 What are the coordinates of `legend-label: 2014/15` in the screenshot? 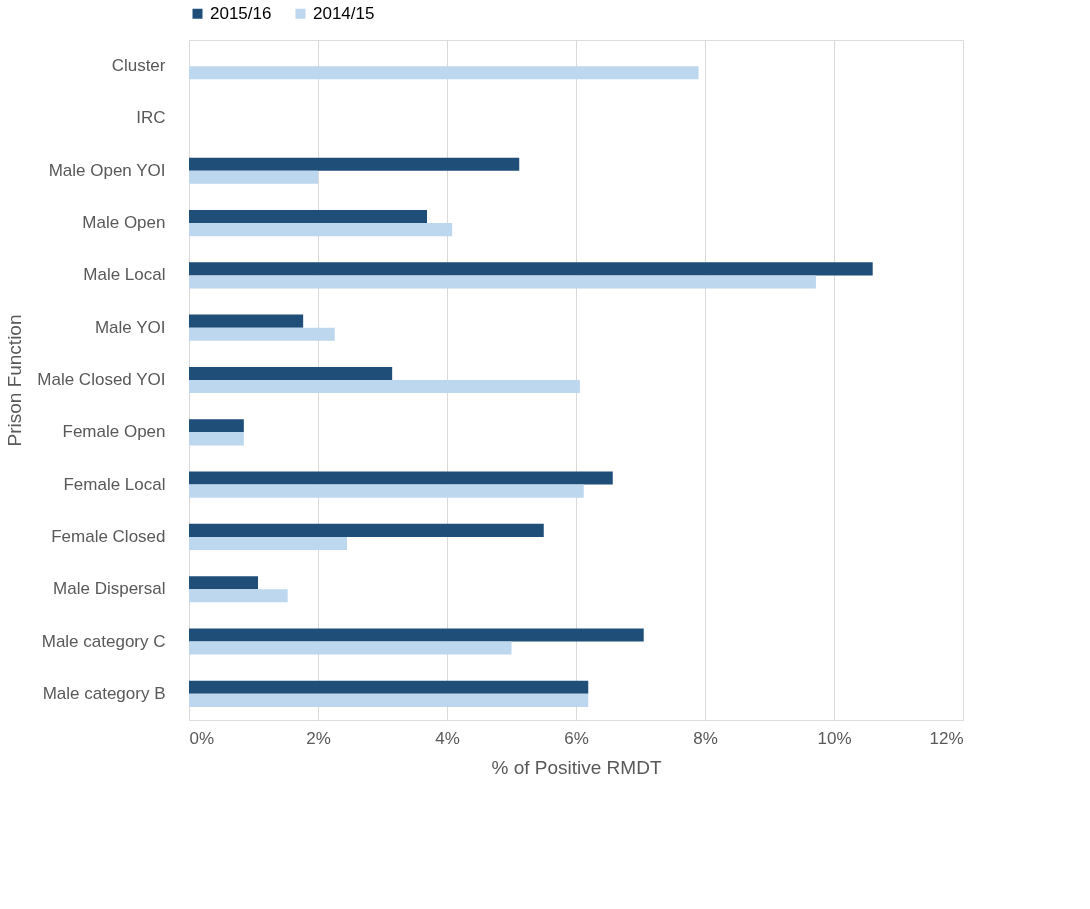 It's located at (344, 13).